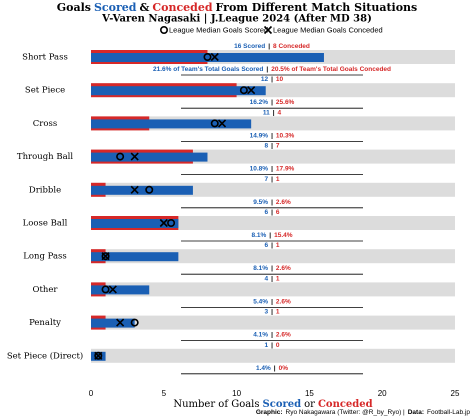 The height and width of the screenshot is (417, 474). I want to click on scored-count: 11, so click(266, 112).